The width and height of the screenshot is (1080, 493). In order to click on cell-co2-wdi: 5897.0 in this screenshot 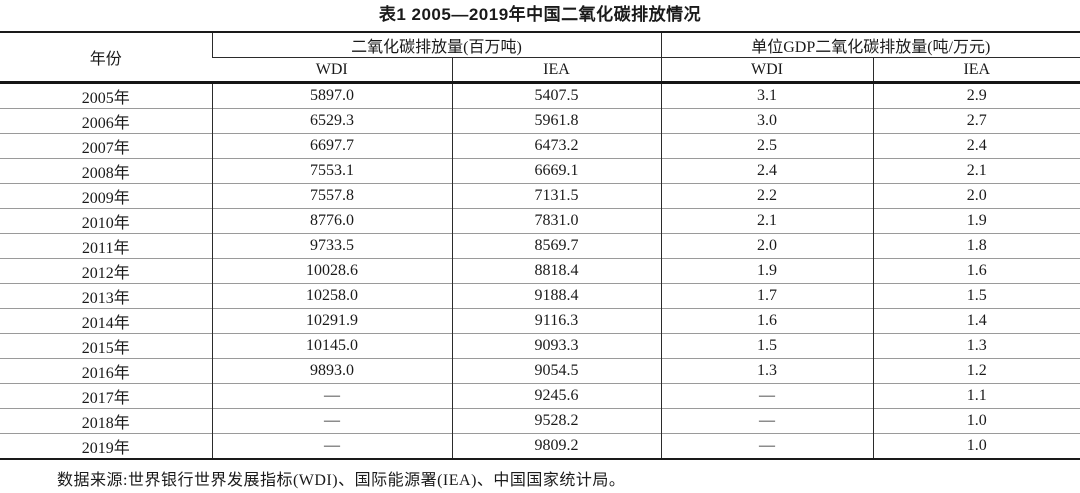, I will do `click(331, 95)`.